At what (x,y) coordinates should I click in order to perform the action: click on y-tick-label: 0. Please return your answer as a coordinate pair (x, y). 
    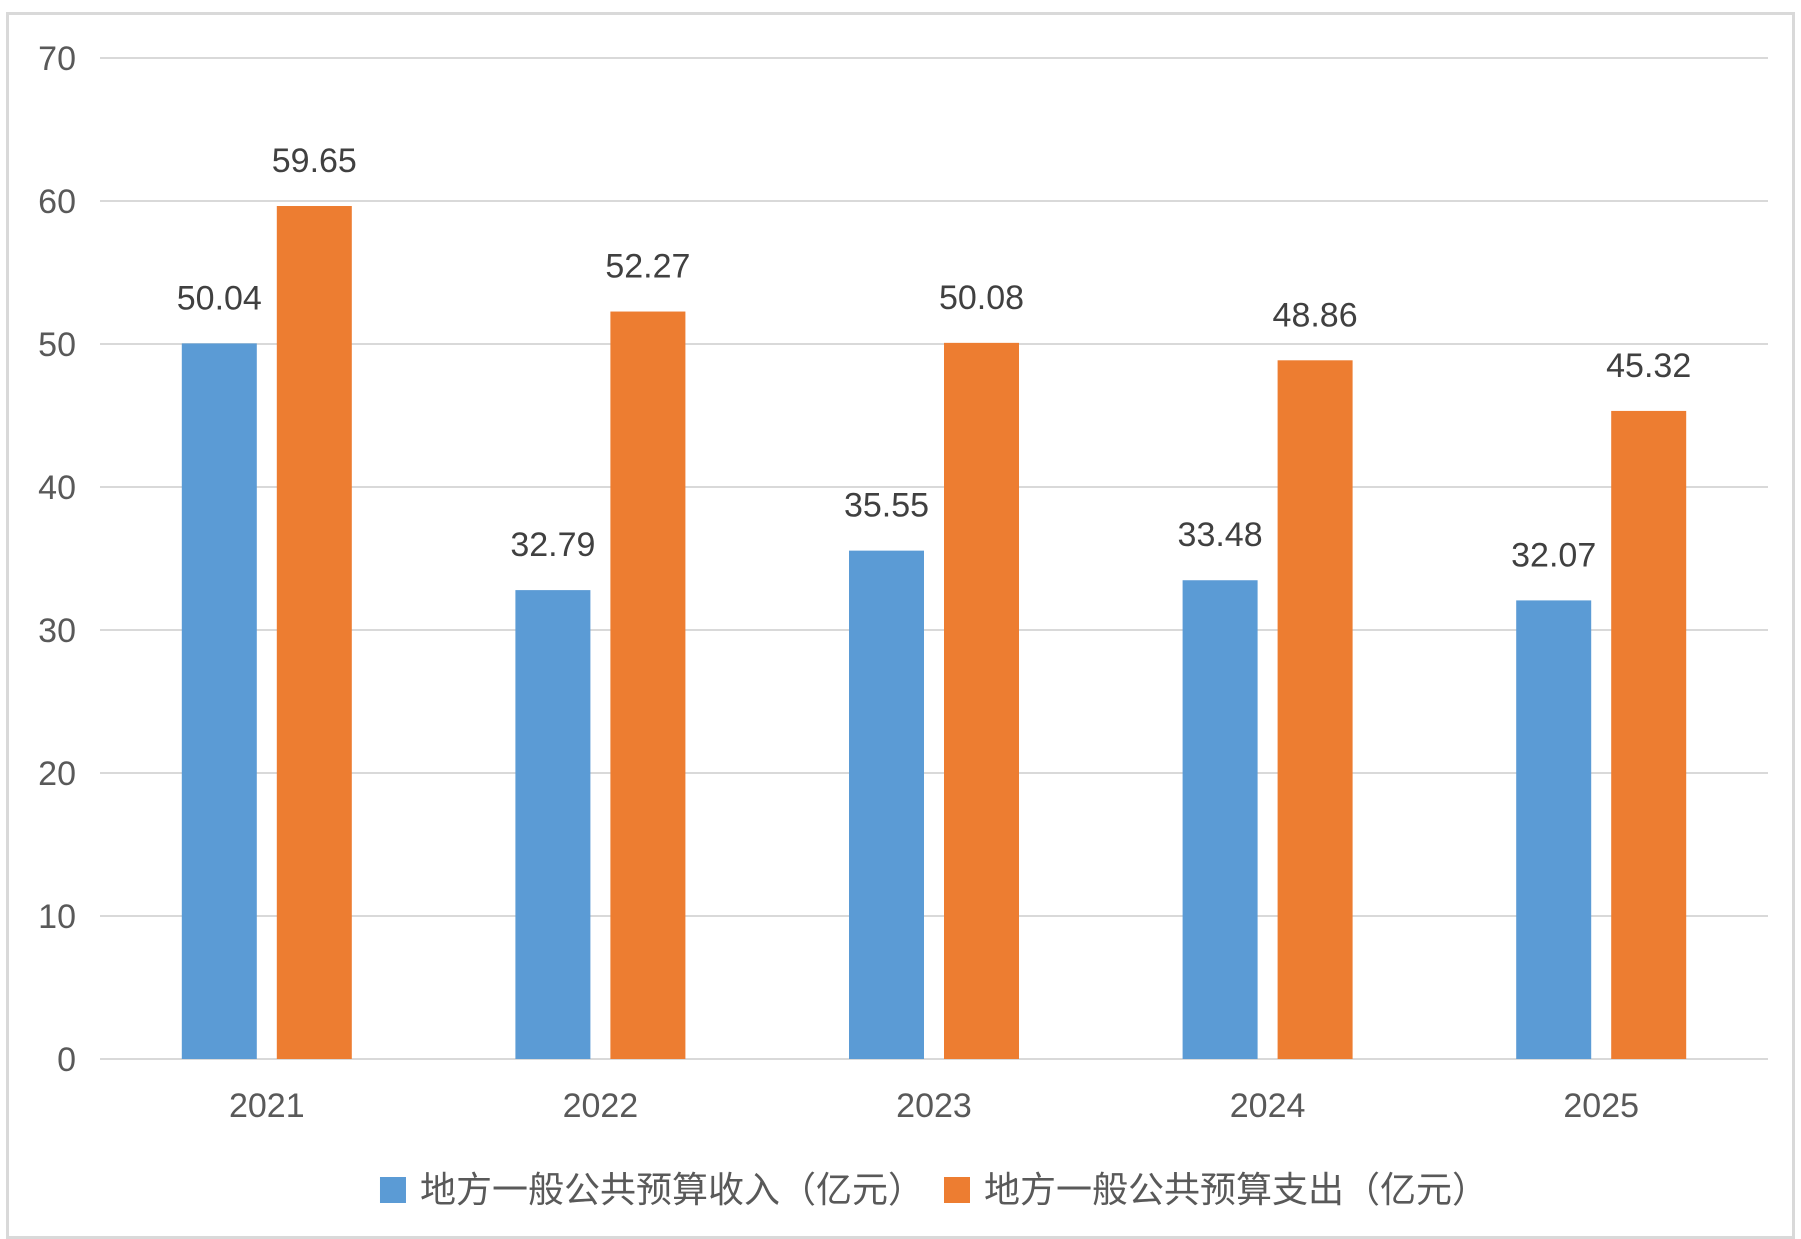
    Looking at the image, I should click on (66, 1060).